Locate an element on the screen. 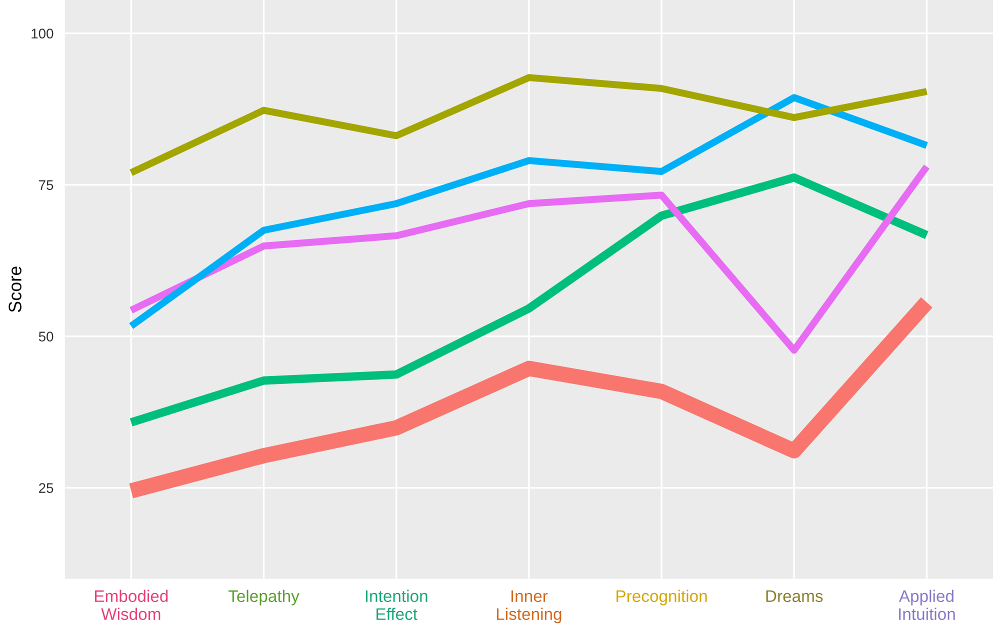  y-tick-label: 100 is located at coordinates (43, 33).